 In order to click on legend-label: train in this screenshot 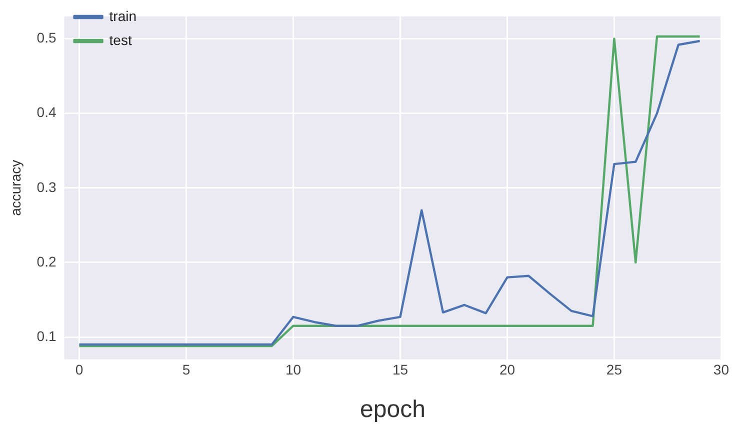, I will do `click(122, 16)`.